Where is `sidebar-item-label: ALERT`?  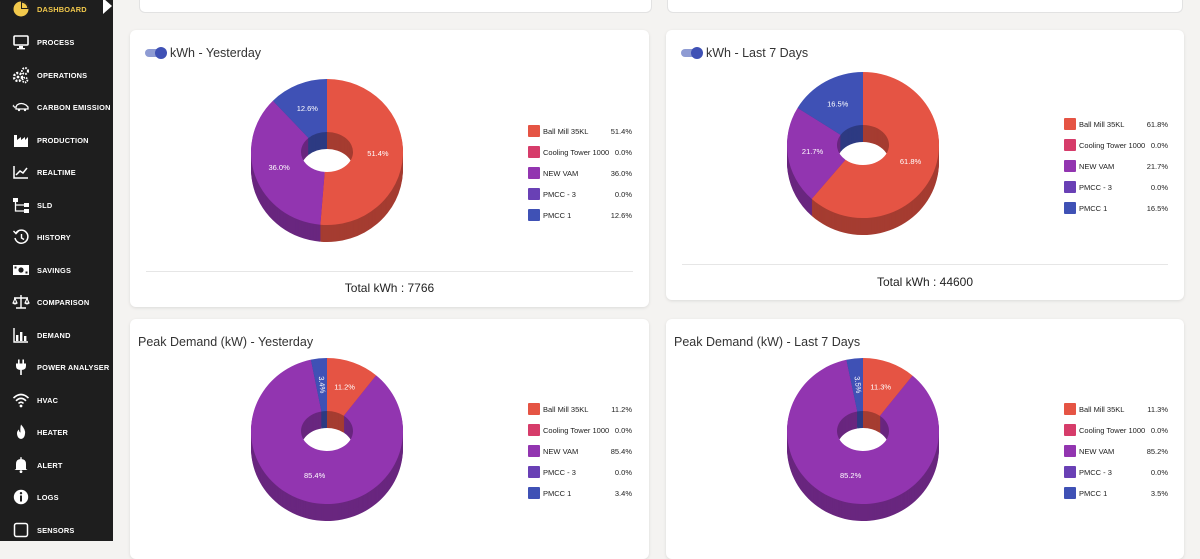 sidebar-item-label: ALERT is located at coordinates (50, 465).